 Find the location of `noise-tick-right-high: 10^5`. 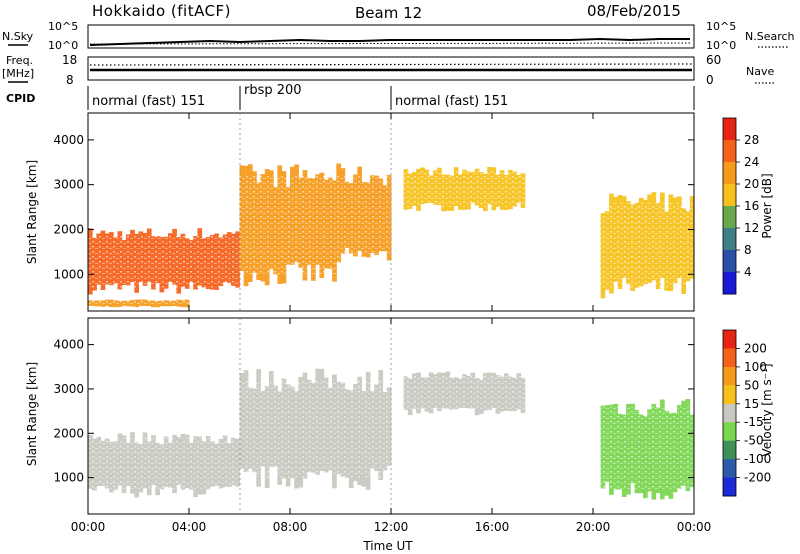

noise-tick-right-high: 10^5 is located at coordinates (721, 26).